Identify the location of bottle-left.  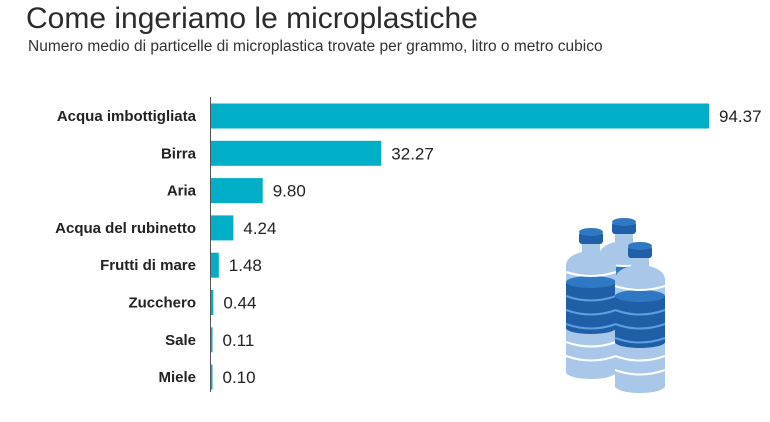
(591, 303).